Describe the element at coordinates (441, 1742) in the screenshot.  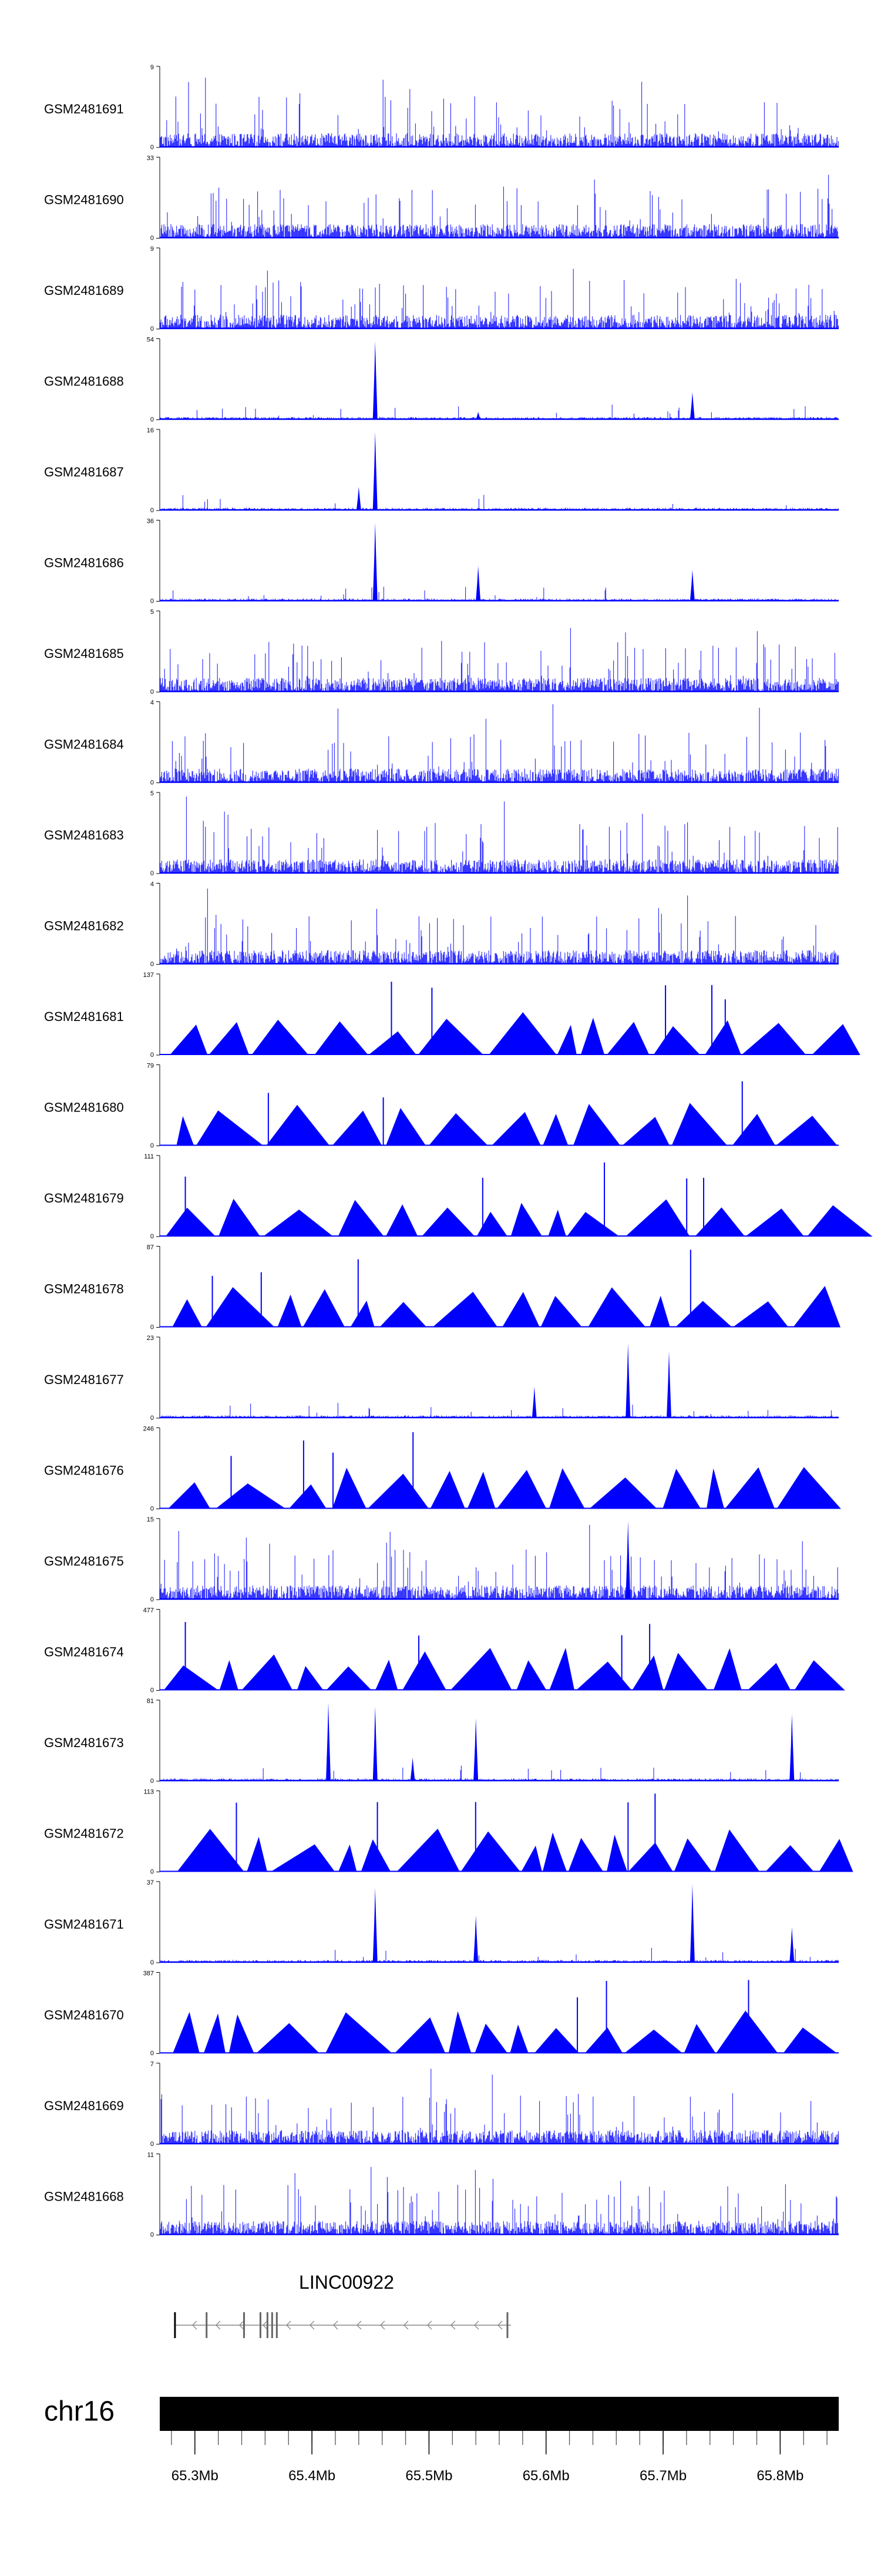
I see `track-gsm2481673: GSM2481673 81 0` at that location.